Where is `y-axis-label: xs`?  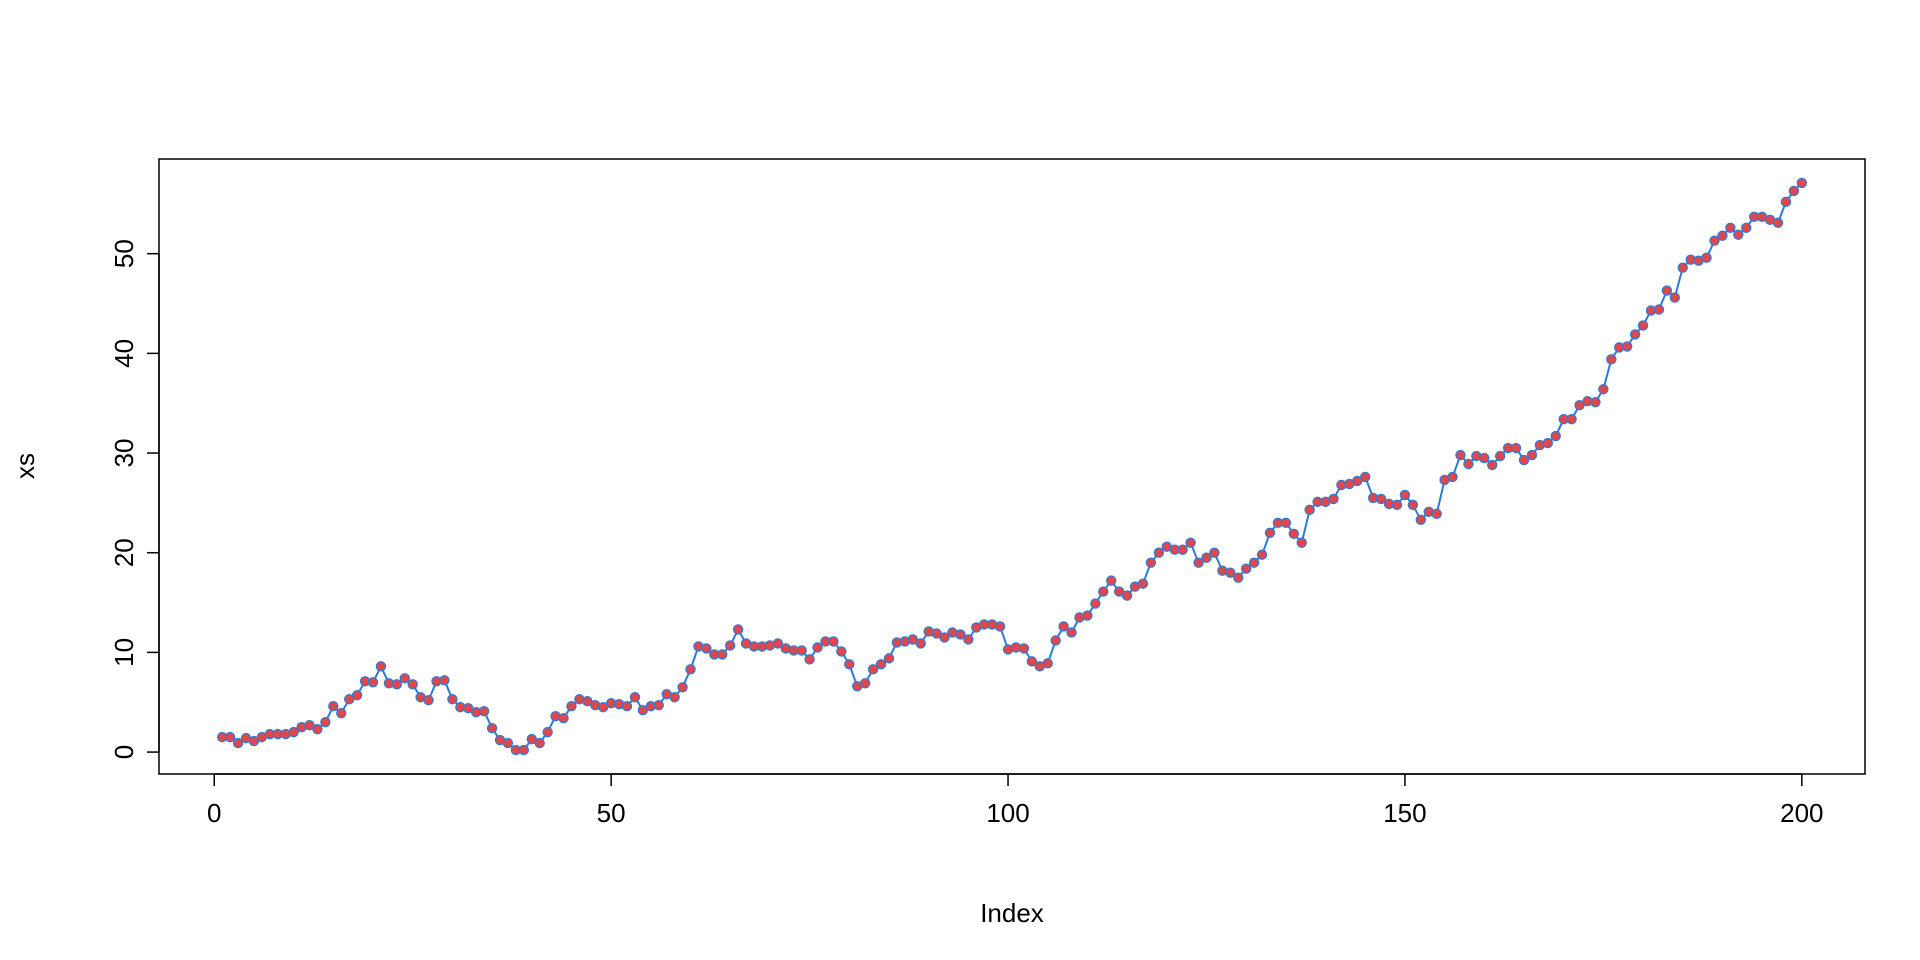
y-axis-label: xs is located at coordinates (25, 466).